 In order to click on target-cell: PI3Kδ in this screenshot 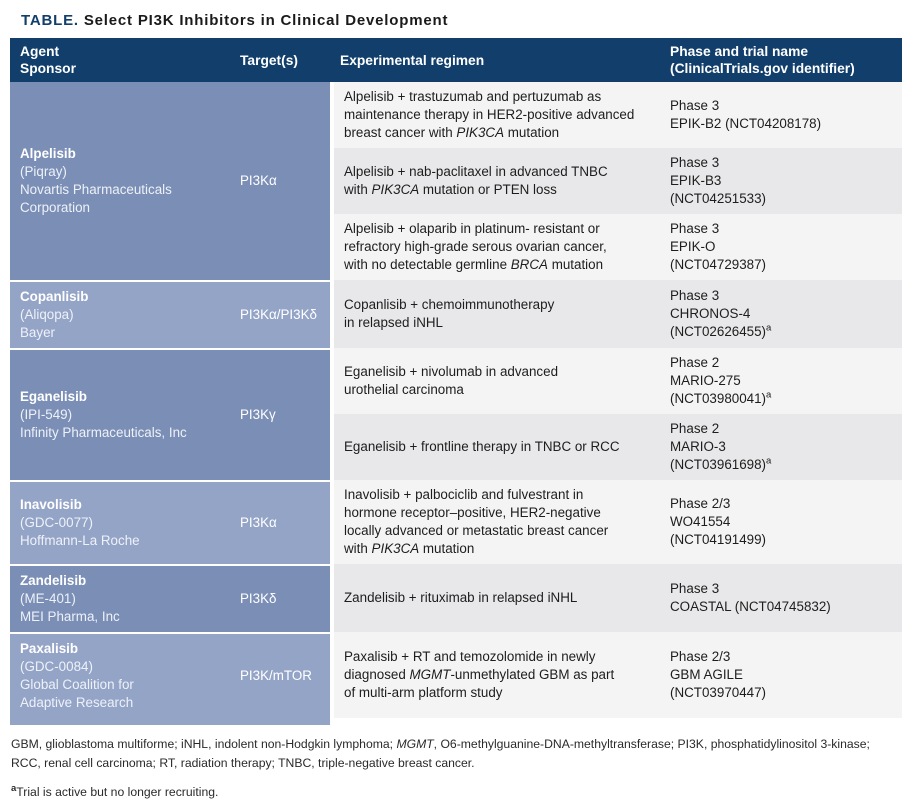, I will do `click(280, 598)`.